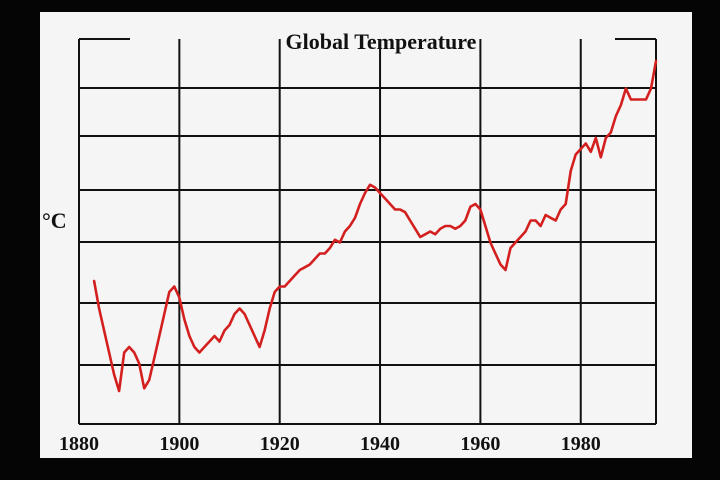  What do you see at coordinates (280, 444) in the screenshot?
I see `x-tick-label: 1920` at bounding box center [280, 444].